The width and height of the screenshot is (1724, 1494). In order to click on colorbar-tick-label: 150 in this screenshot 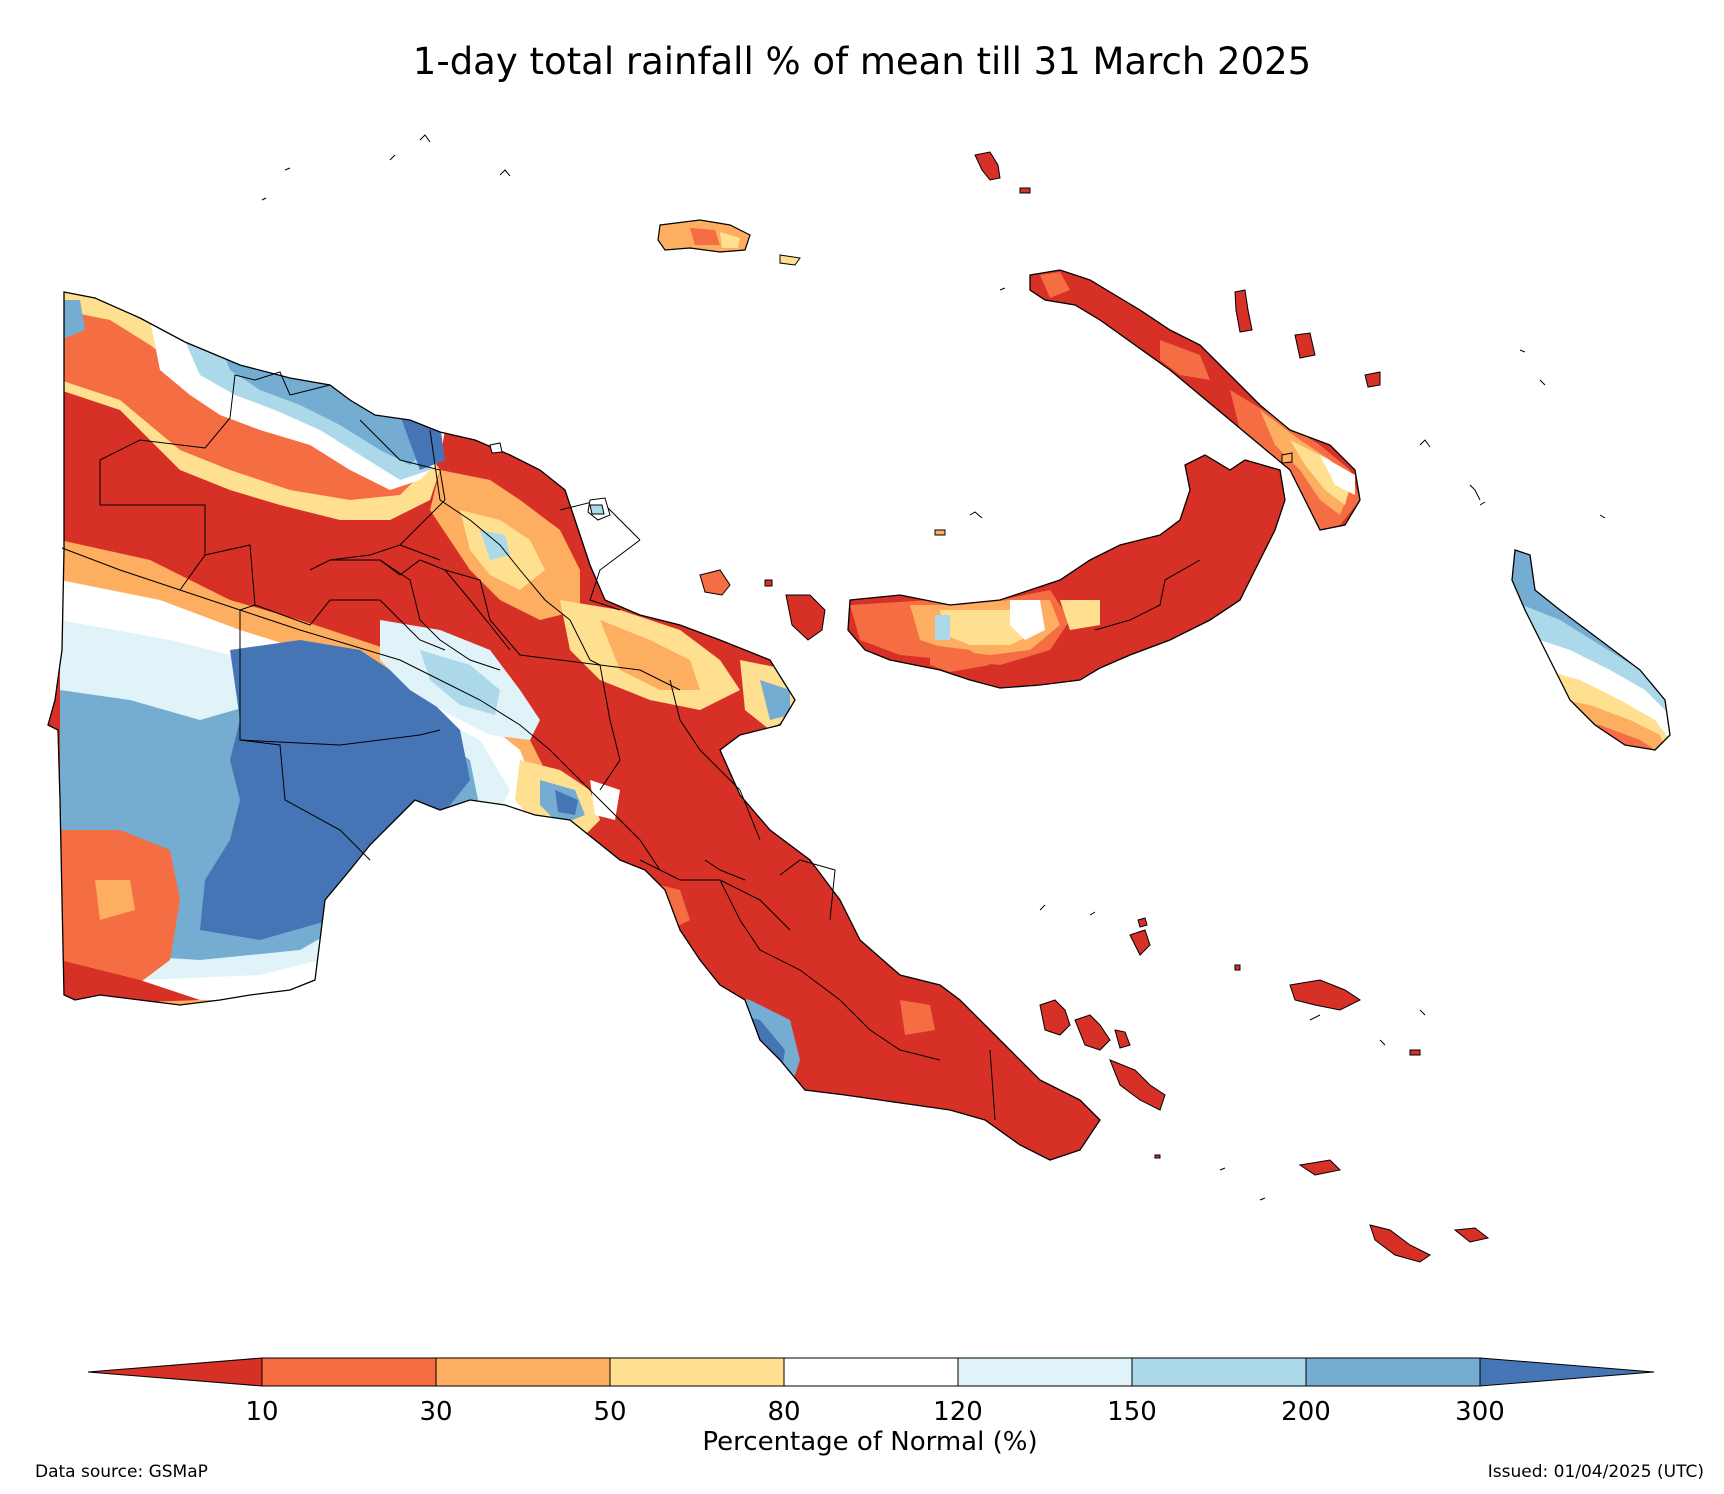, I will do `click(1132, 1412)`.